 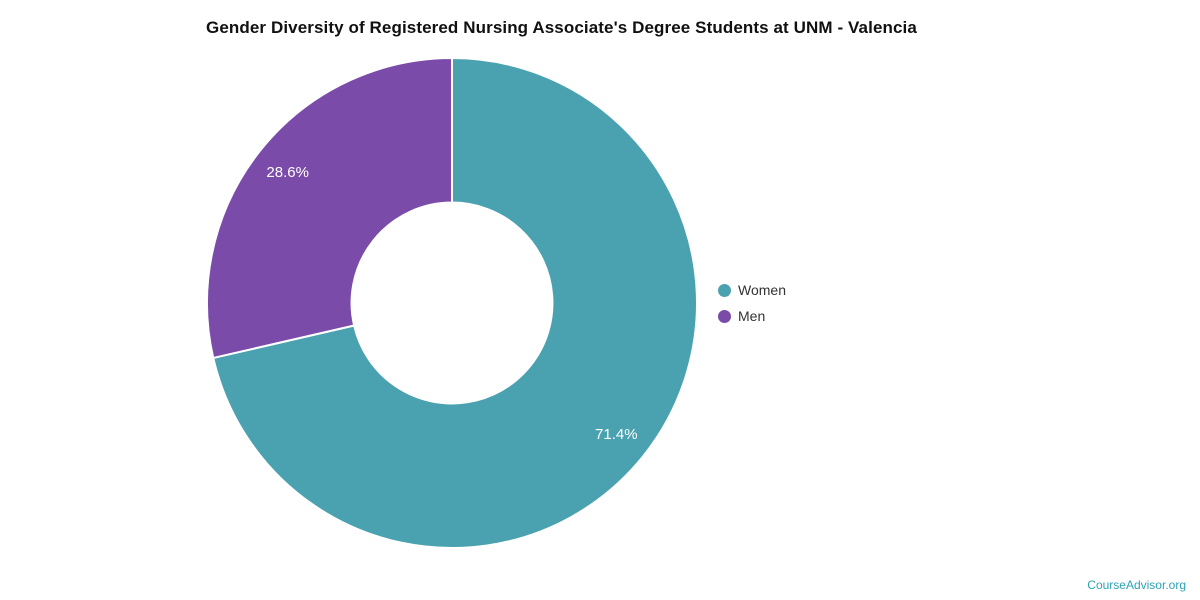 I want to click on legend-label-women: Women, so click(x=762, y=290).